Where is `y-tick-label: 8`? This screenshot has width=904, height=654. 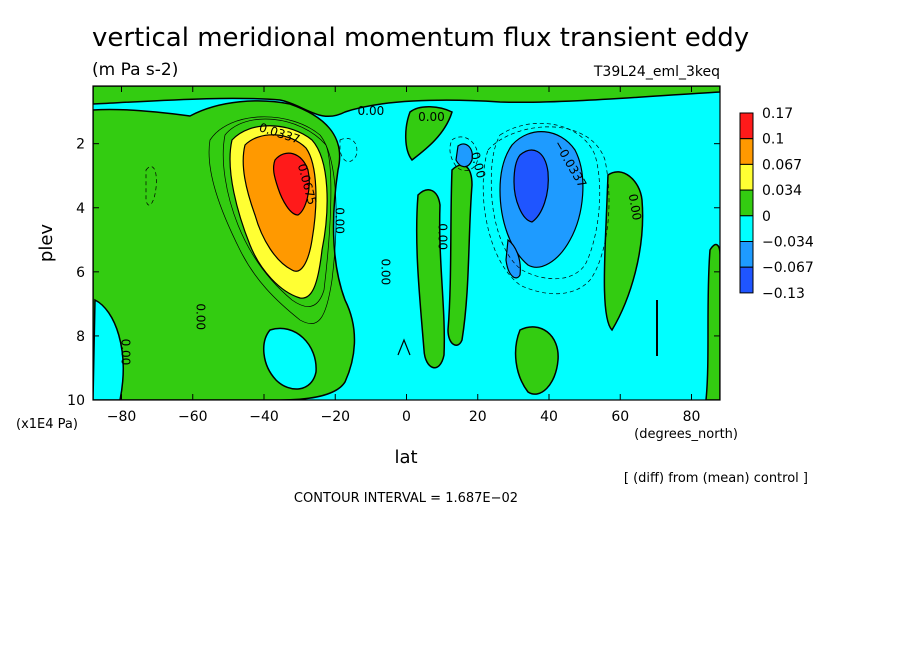 y-tick-label: 8 is located at coordinates (80, 337).